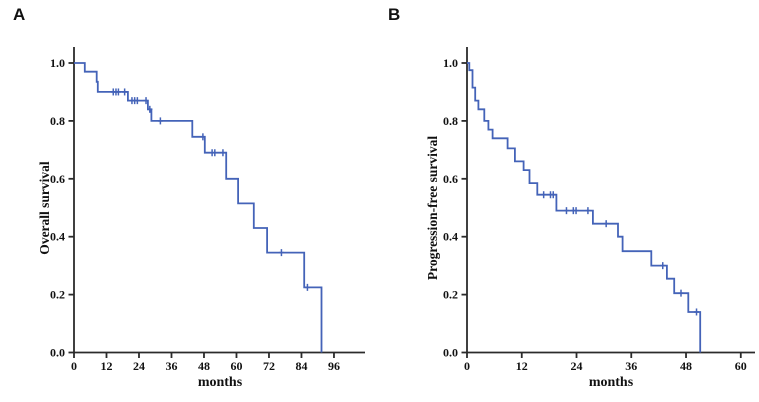 This screenshot has width=759, height=402. Describe the element at coordinates (269, 366) in the screenshot. I see `x-tick-label: 72` at that location.